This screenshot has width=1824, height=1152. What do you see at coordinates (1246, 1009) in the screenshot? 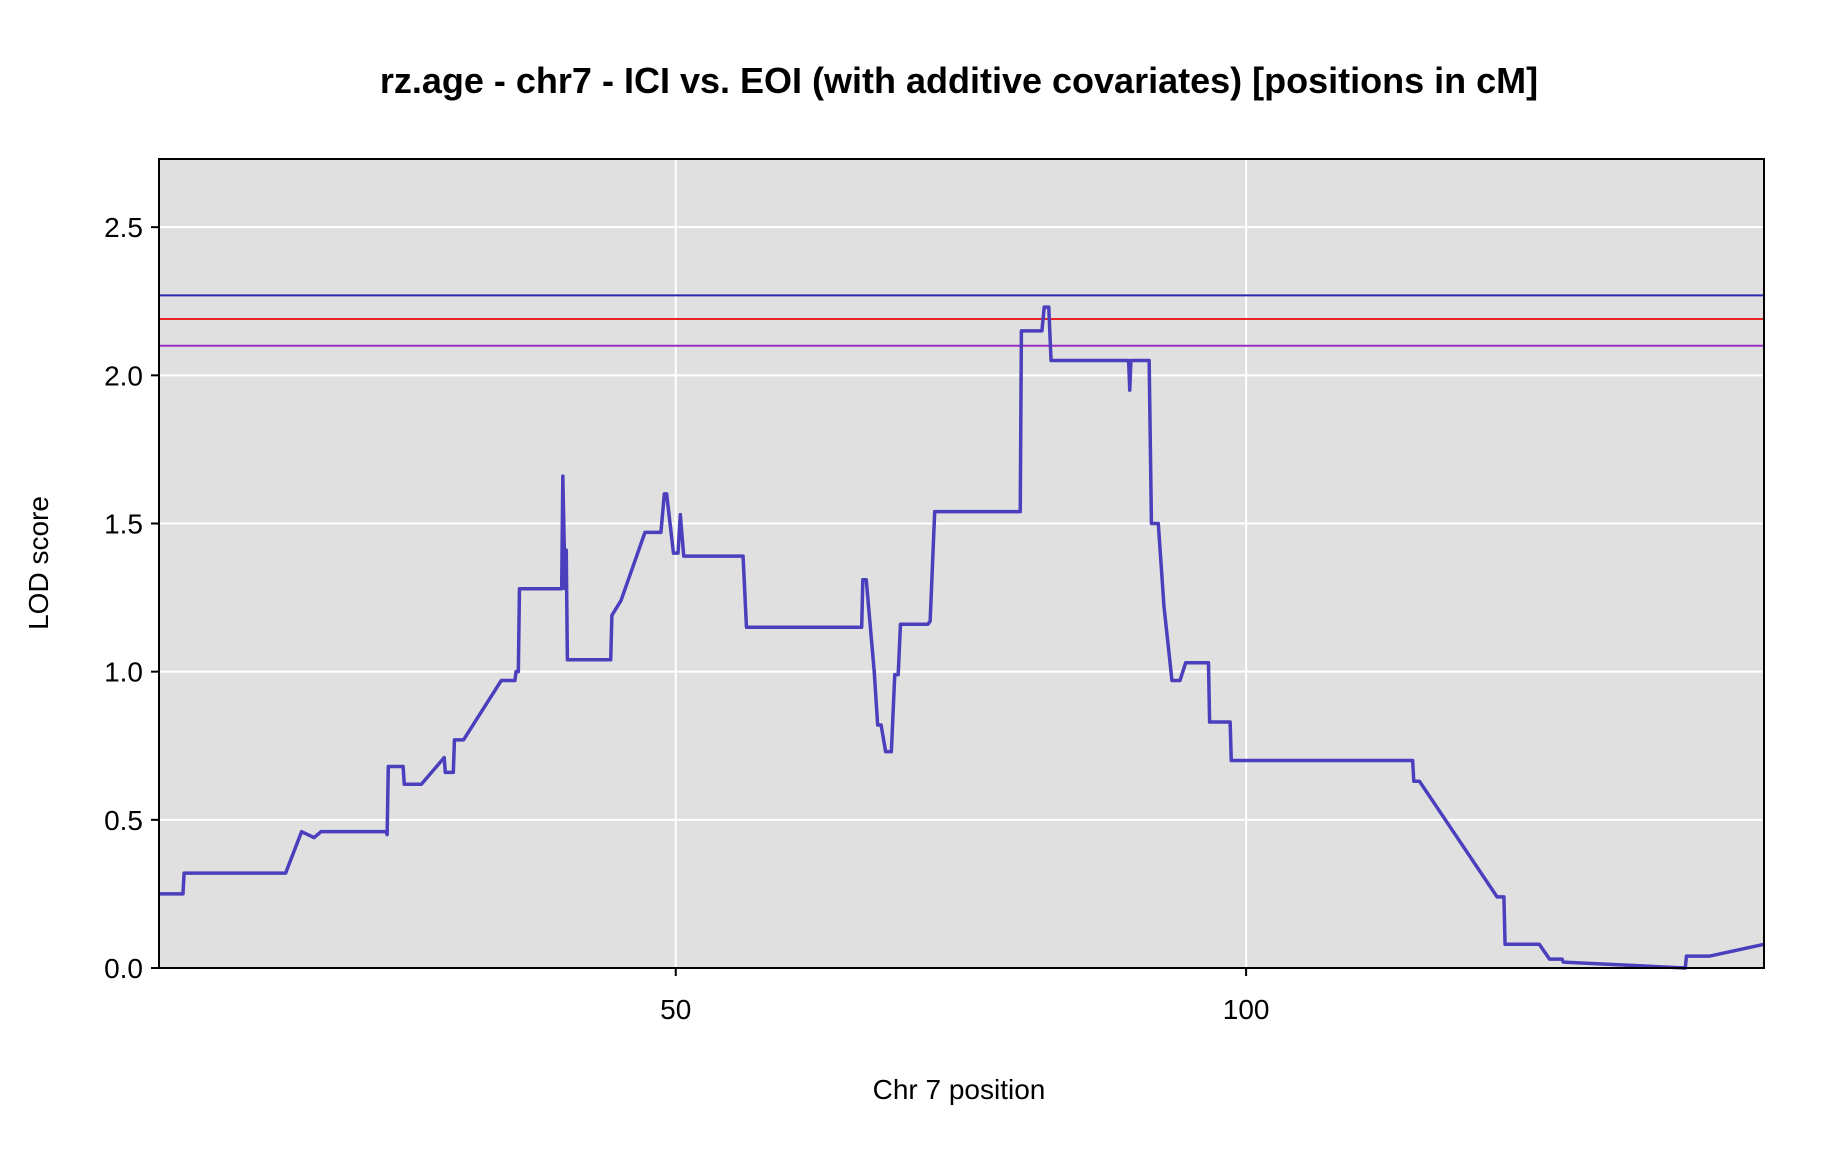
I see `x-tick-label-1: 100` at bounding box center [1246, 1009].